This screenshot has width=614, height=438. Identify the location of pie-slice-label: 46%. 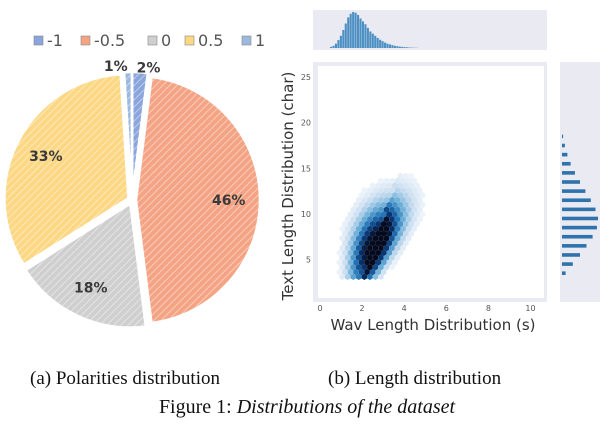
(229, 201).